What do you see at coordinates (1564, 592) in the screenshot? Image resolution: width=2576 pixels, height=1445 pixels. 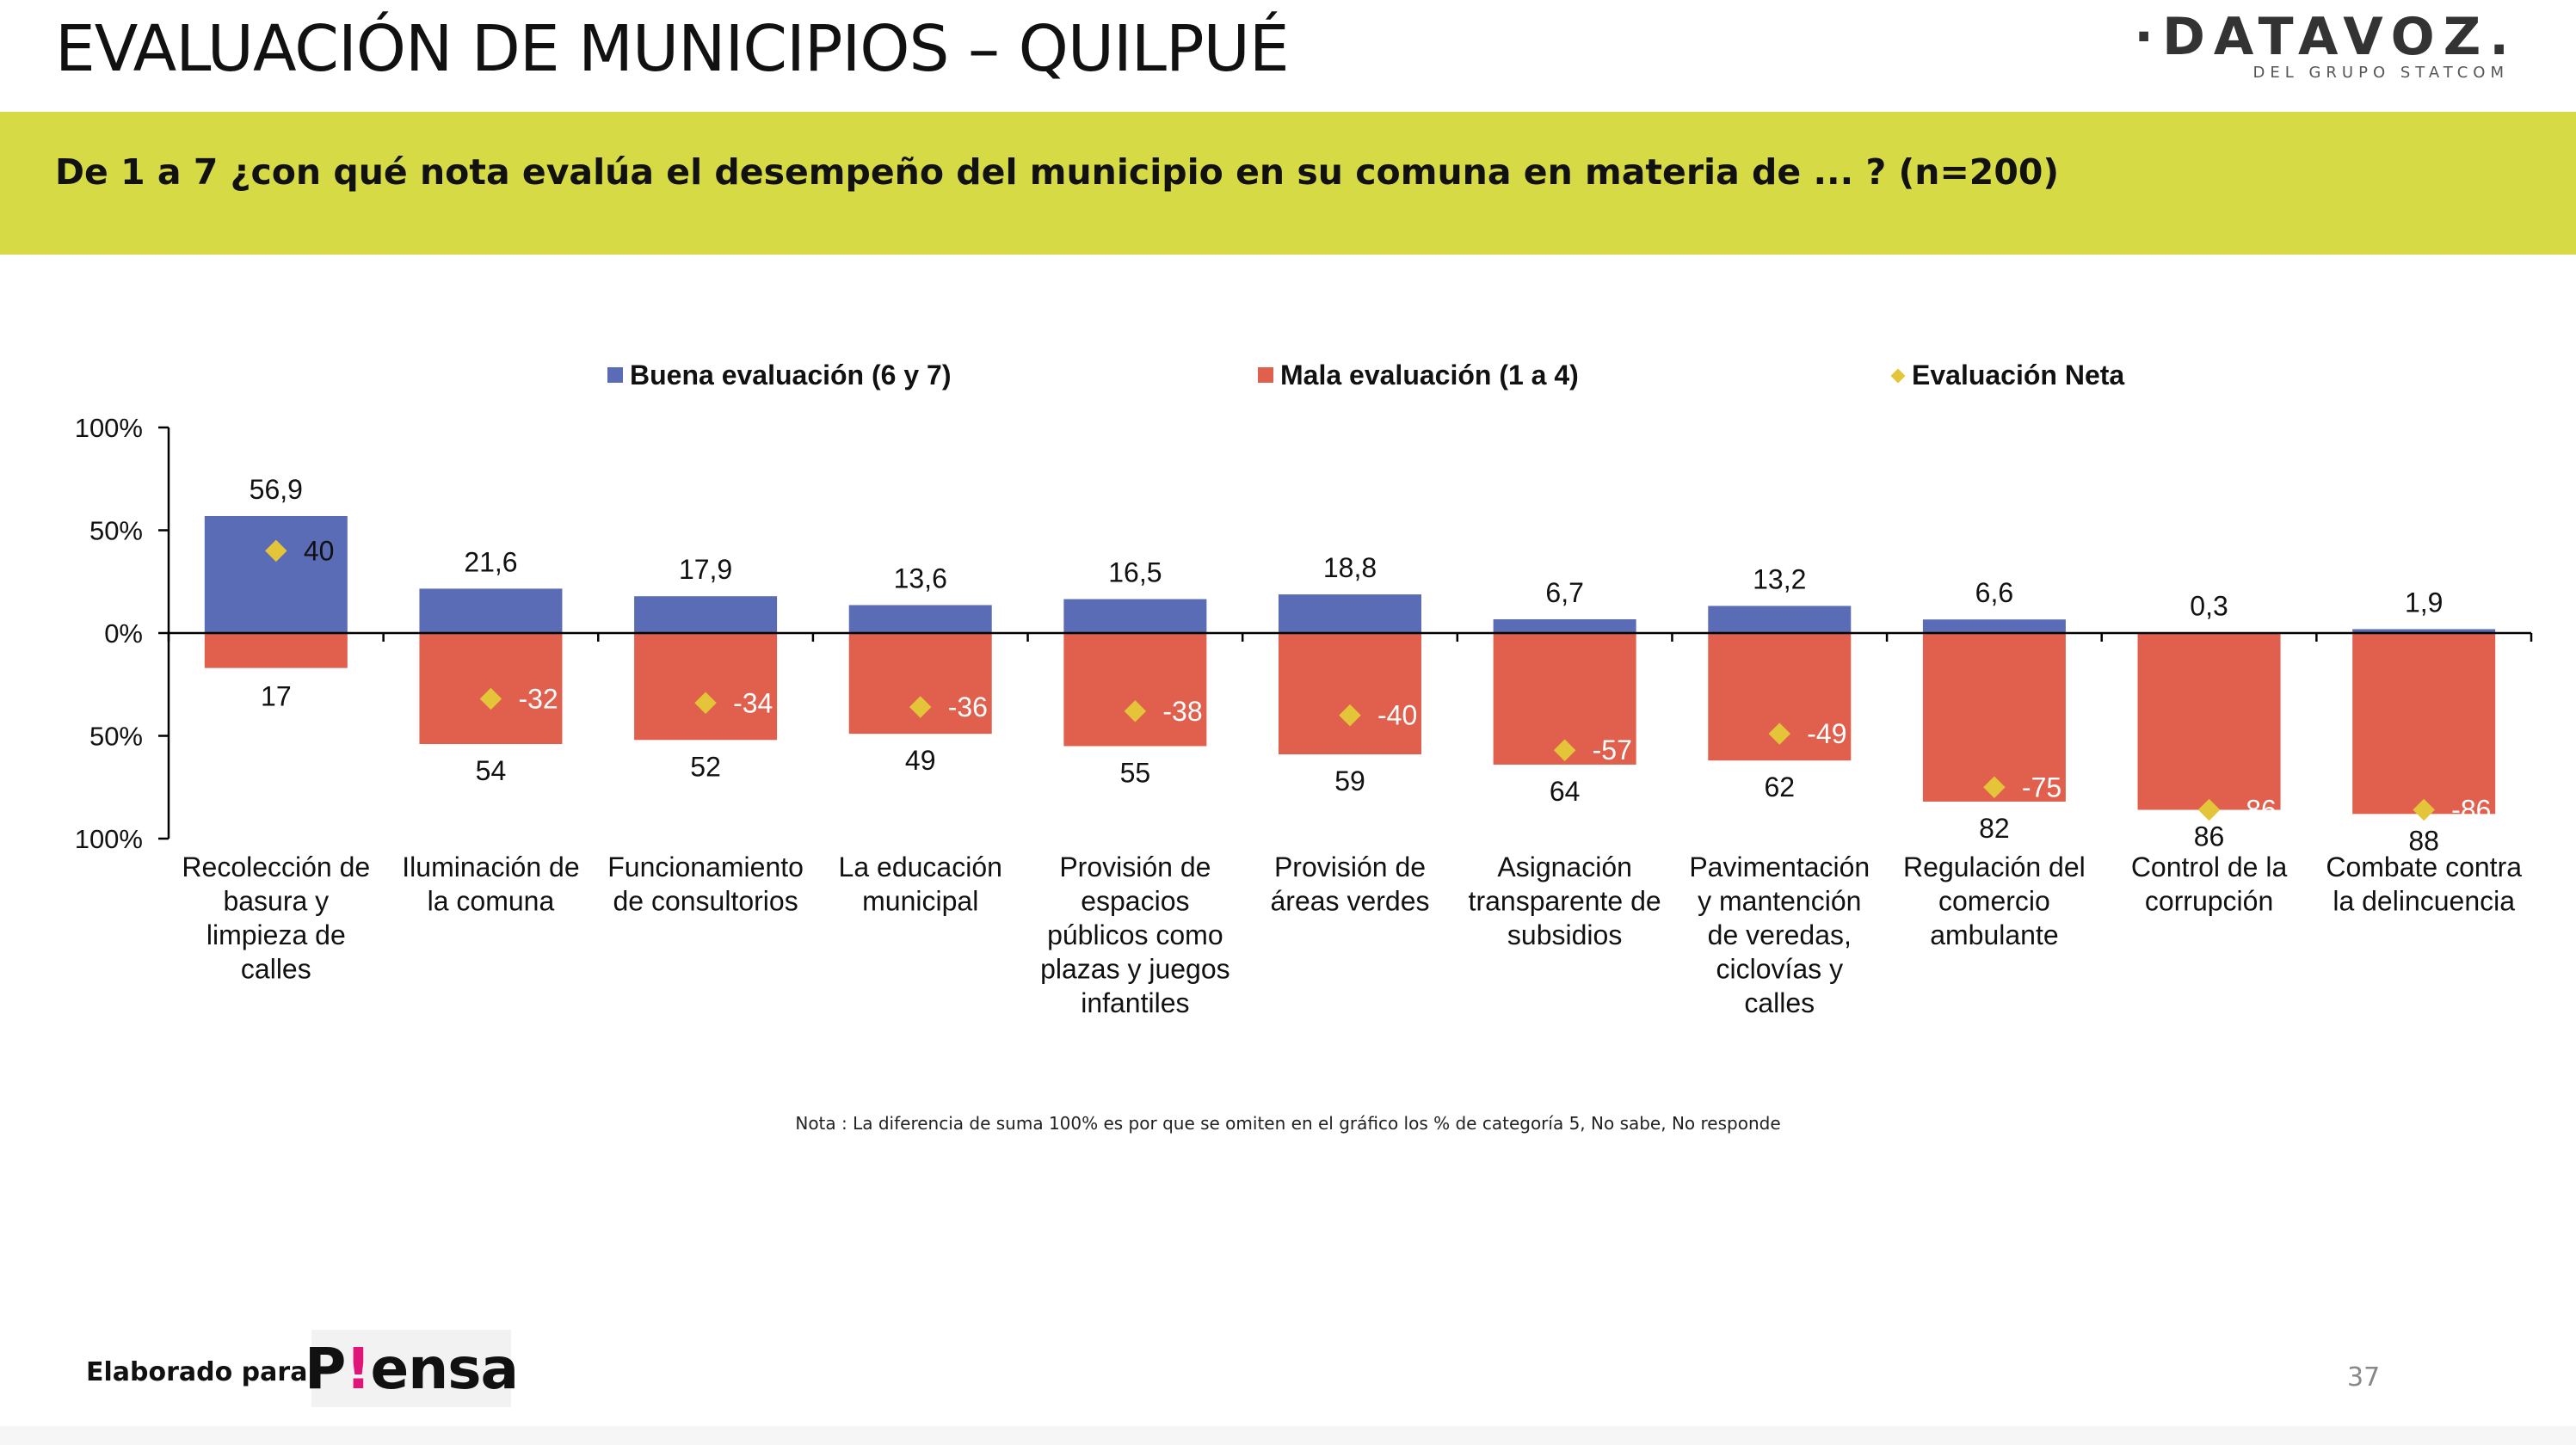 I see `data-label-good: 6,7` at bounding box center [1564, 592].